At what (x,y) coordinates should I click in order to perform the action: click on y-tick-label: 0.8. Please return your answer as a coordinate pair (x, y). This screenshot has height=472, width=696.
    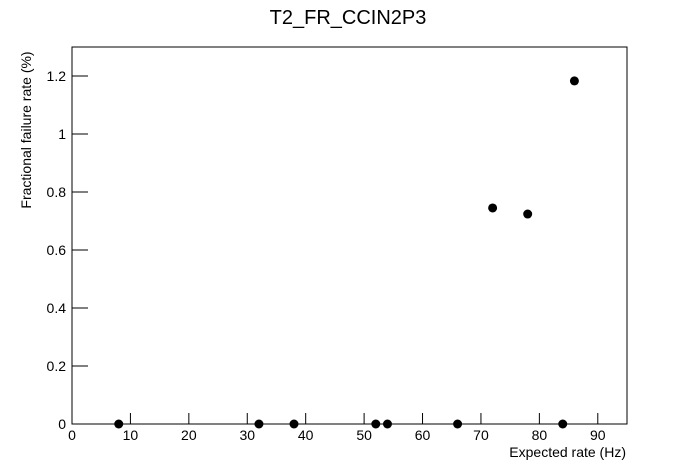
    Looking at the image, I should click on (57, 192).